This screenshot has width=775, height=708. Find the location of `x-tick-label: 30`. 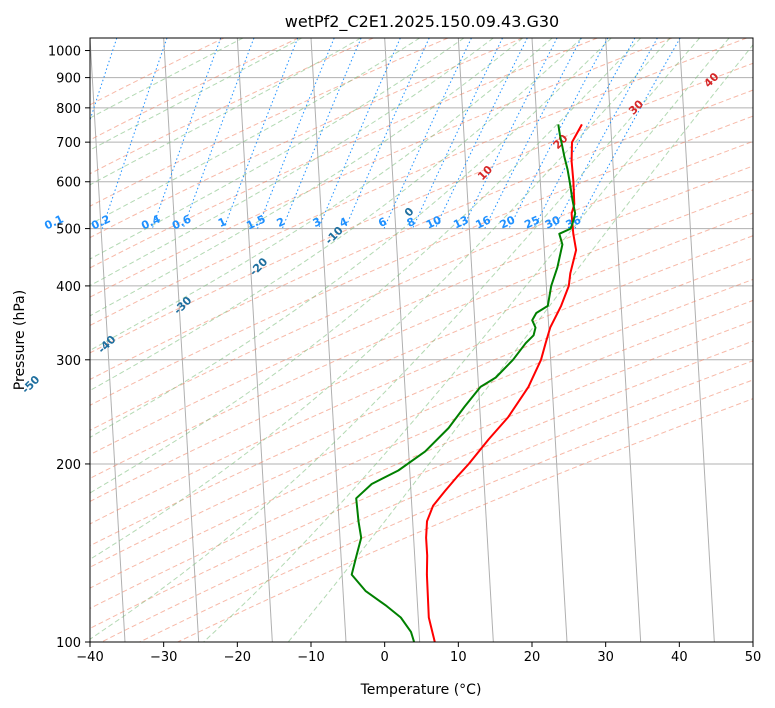

x-tick-label: 30 is located at coordinates (605, 657).